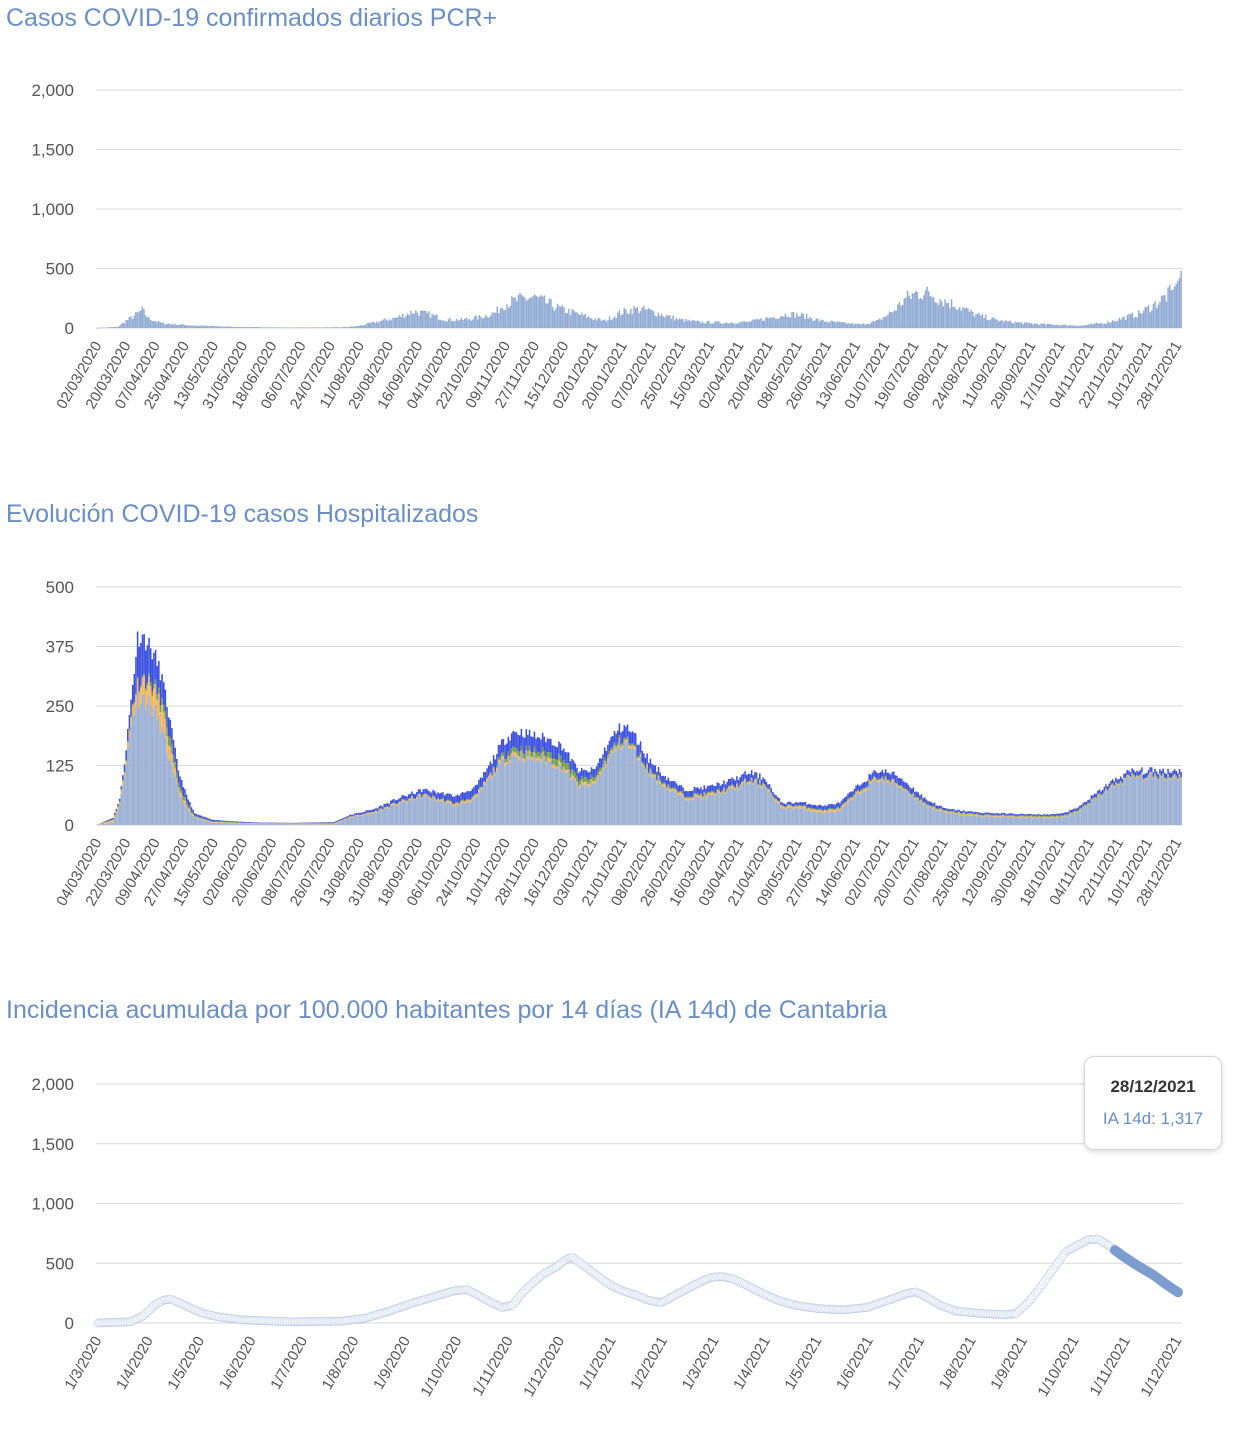 This screenshot has height=1440, width=1236. What do you see at coordinates (1153, 1086) in the screenshot?
I see `tooltip-date: 28/12/2021` at bounding box center [1153, 1086].